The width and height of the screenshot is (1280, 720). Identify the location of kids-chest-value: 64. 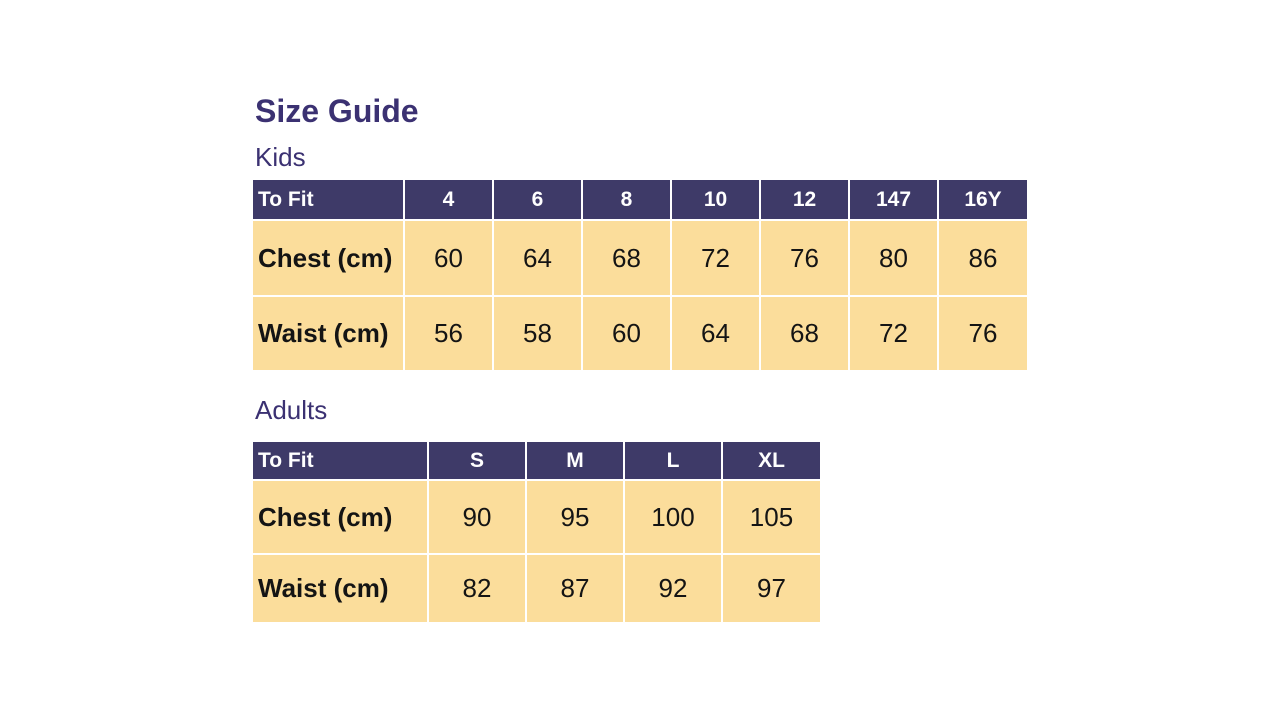
(537, 258).